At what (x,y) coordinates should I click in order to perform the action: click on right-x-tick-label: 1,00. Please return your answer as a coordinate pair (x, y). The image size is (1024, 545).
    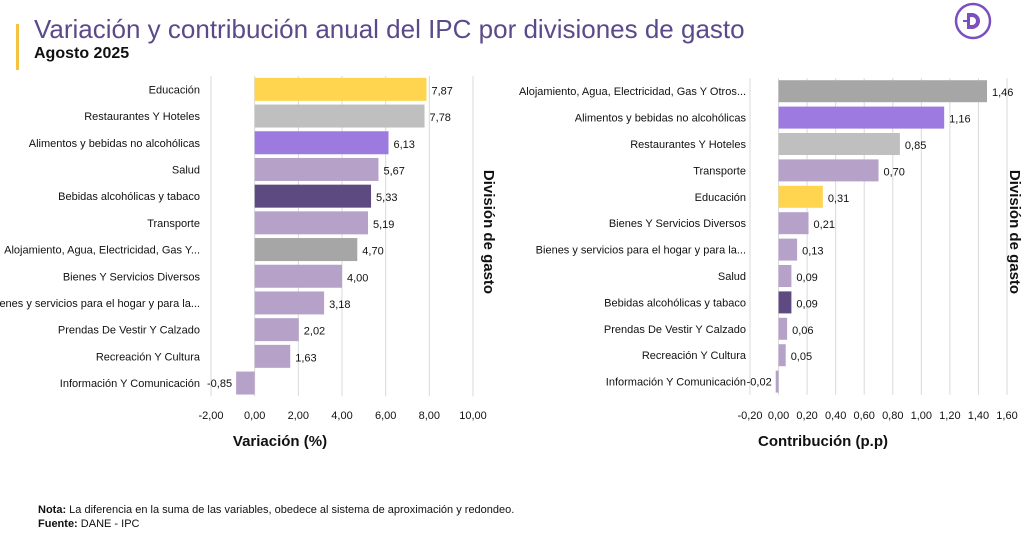
    Looking at the image, I should click on (921, 416).